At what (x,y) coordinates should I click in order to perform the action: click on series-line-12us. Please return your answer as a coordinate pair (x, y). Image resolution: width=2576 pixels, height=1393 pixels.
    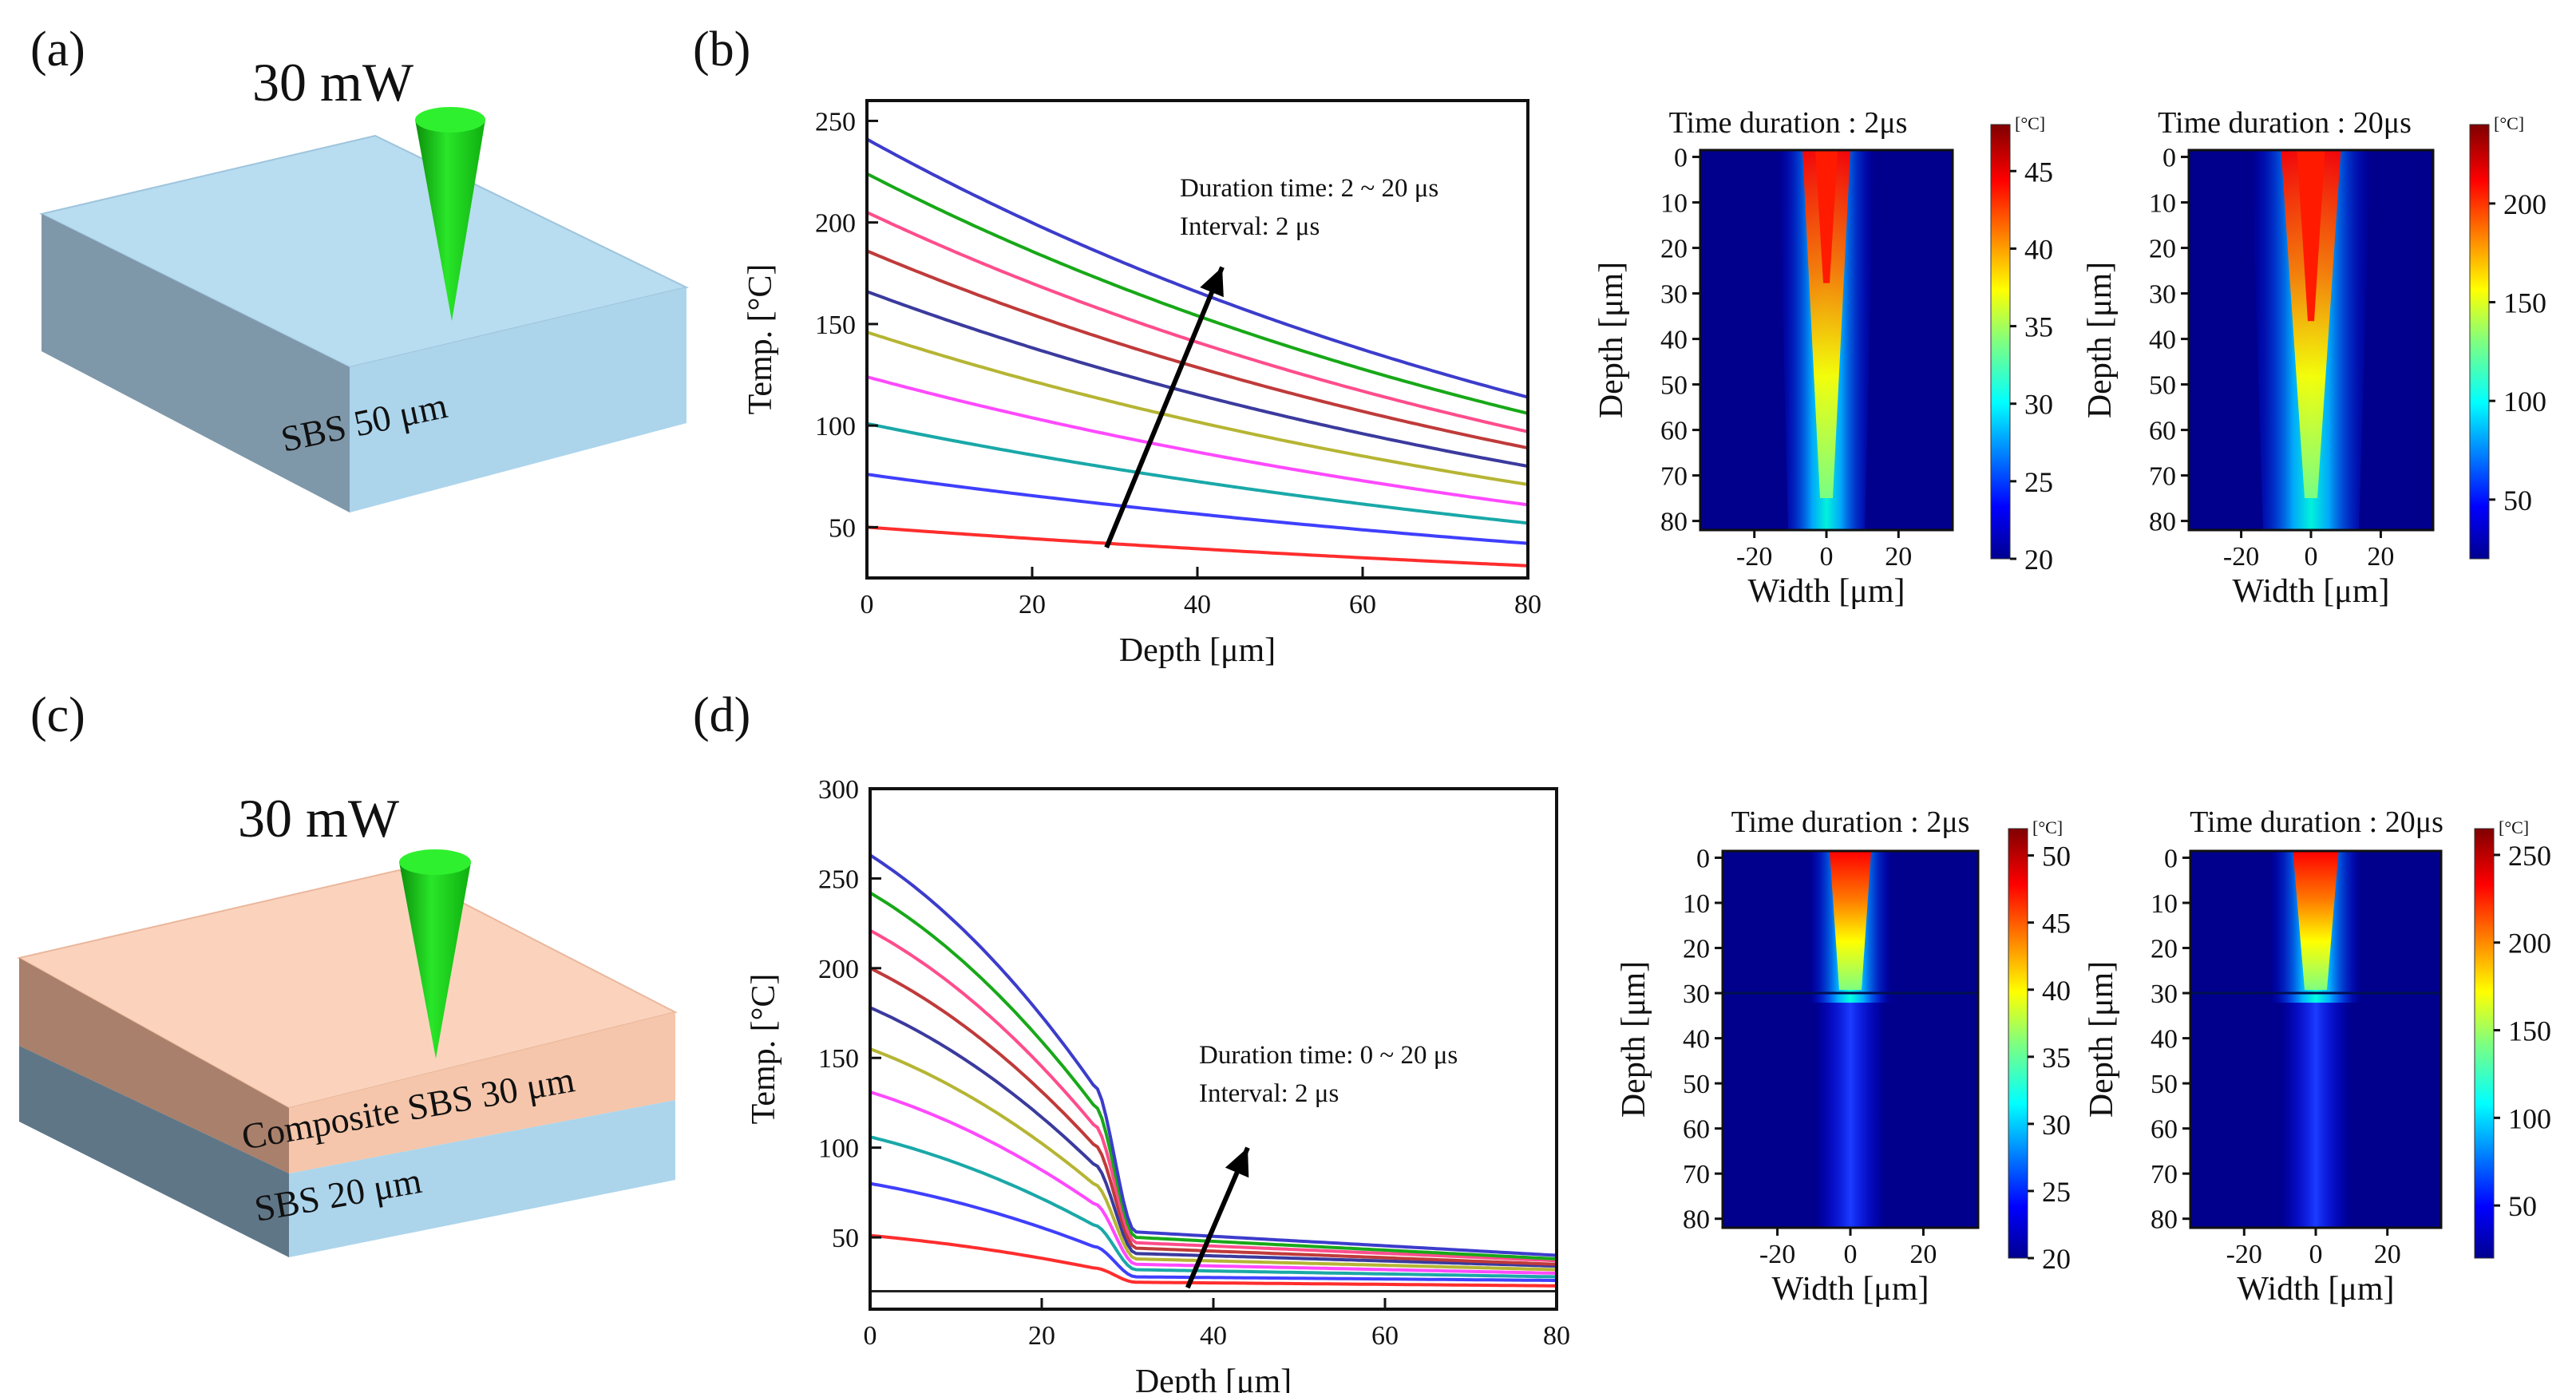
    Looking at the image, I should click on (1197, 379).